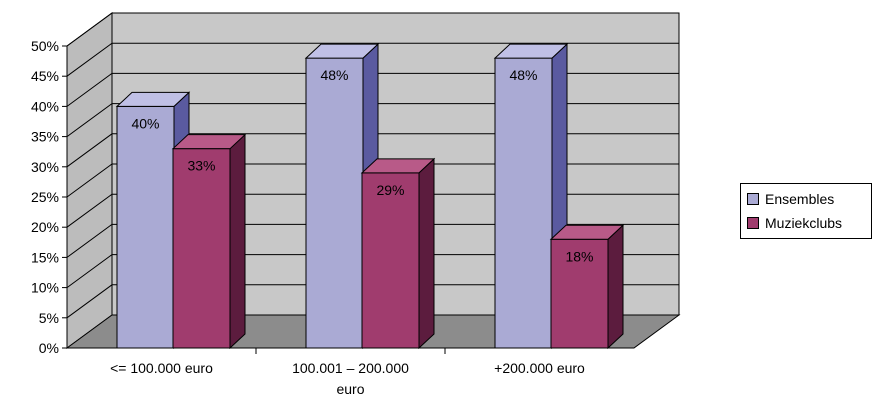  I want to click on y-tick-label: 35%, so click(45, 137).